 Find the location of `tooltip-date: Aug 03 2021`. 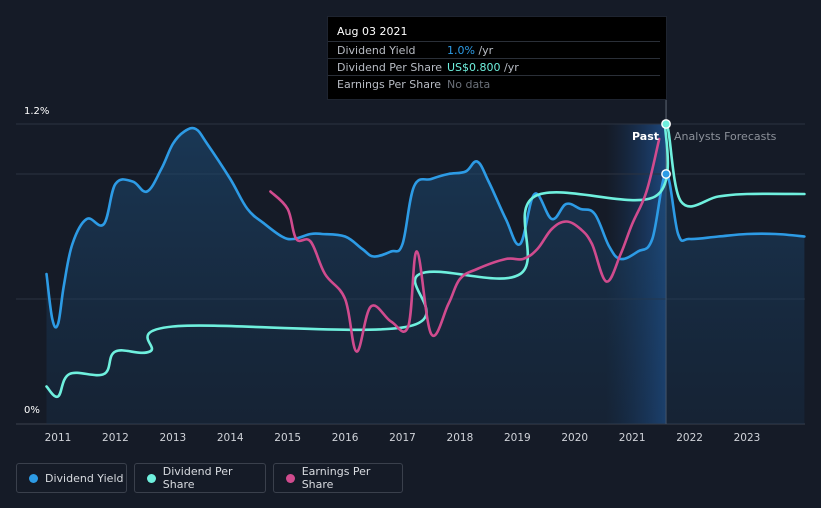

tooltip-date: Aug 03 2021 is located at coordinates (372, 31).